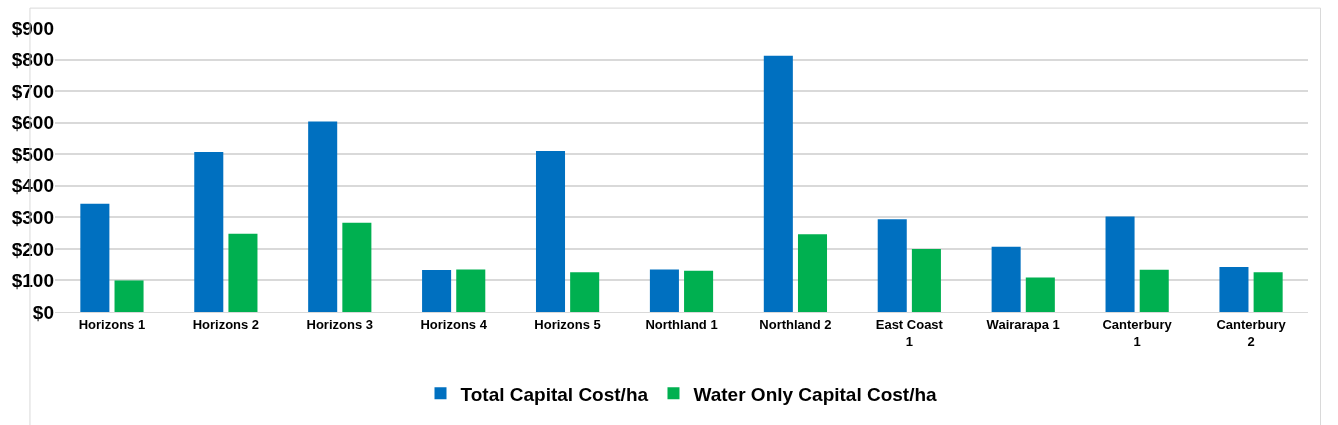 Image resolution: width=1338 pixels, height=425 pixels. What do you see at coordinates (43, 312) in the screenshot?
I see `y-tick-label: $0` at bounding box center [43, 312].